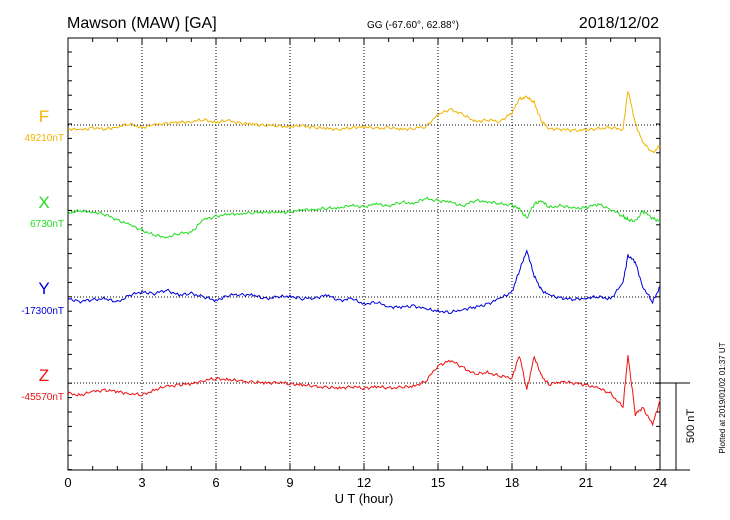 This screenshot has width=730, height=520. I want to click on series-baseline-z: -45570nT, so click(42, 397).